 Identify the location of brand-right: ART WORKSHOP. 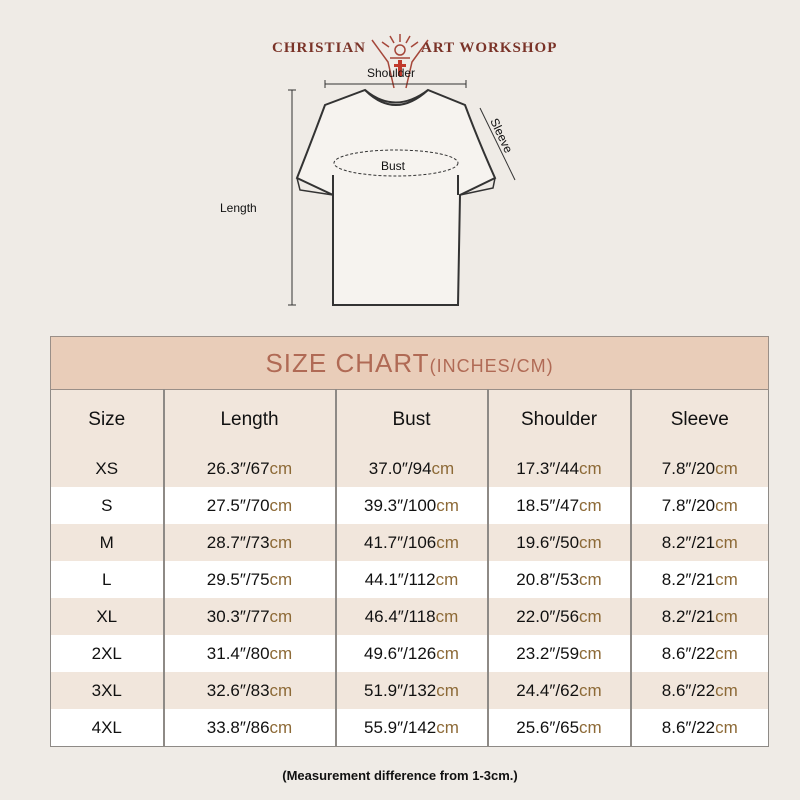
(489, 48).